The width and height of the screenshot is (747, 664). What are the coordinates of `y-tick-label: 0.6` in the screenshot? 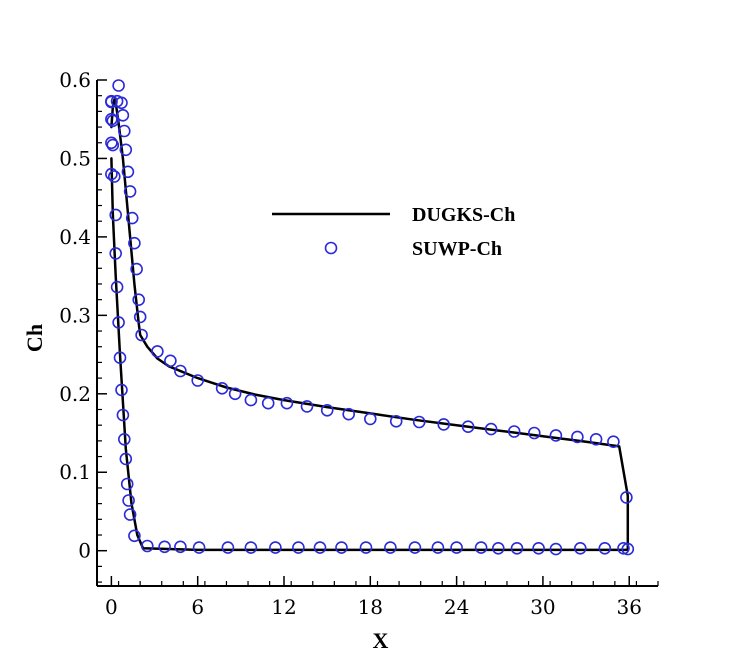 It's located at (75, 80).